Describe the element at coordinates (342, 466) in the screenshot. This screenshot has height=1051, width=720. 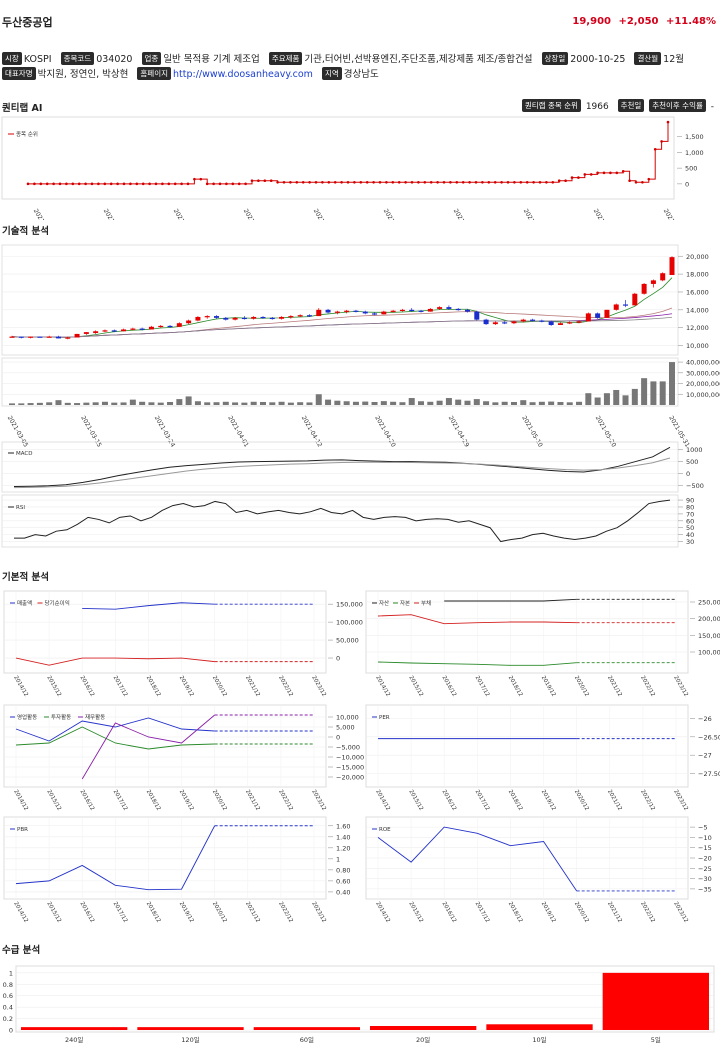
I see `macd-series-0-line` at that location.